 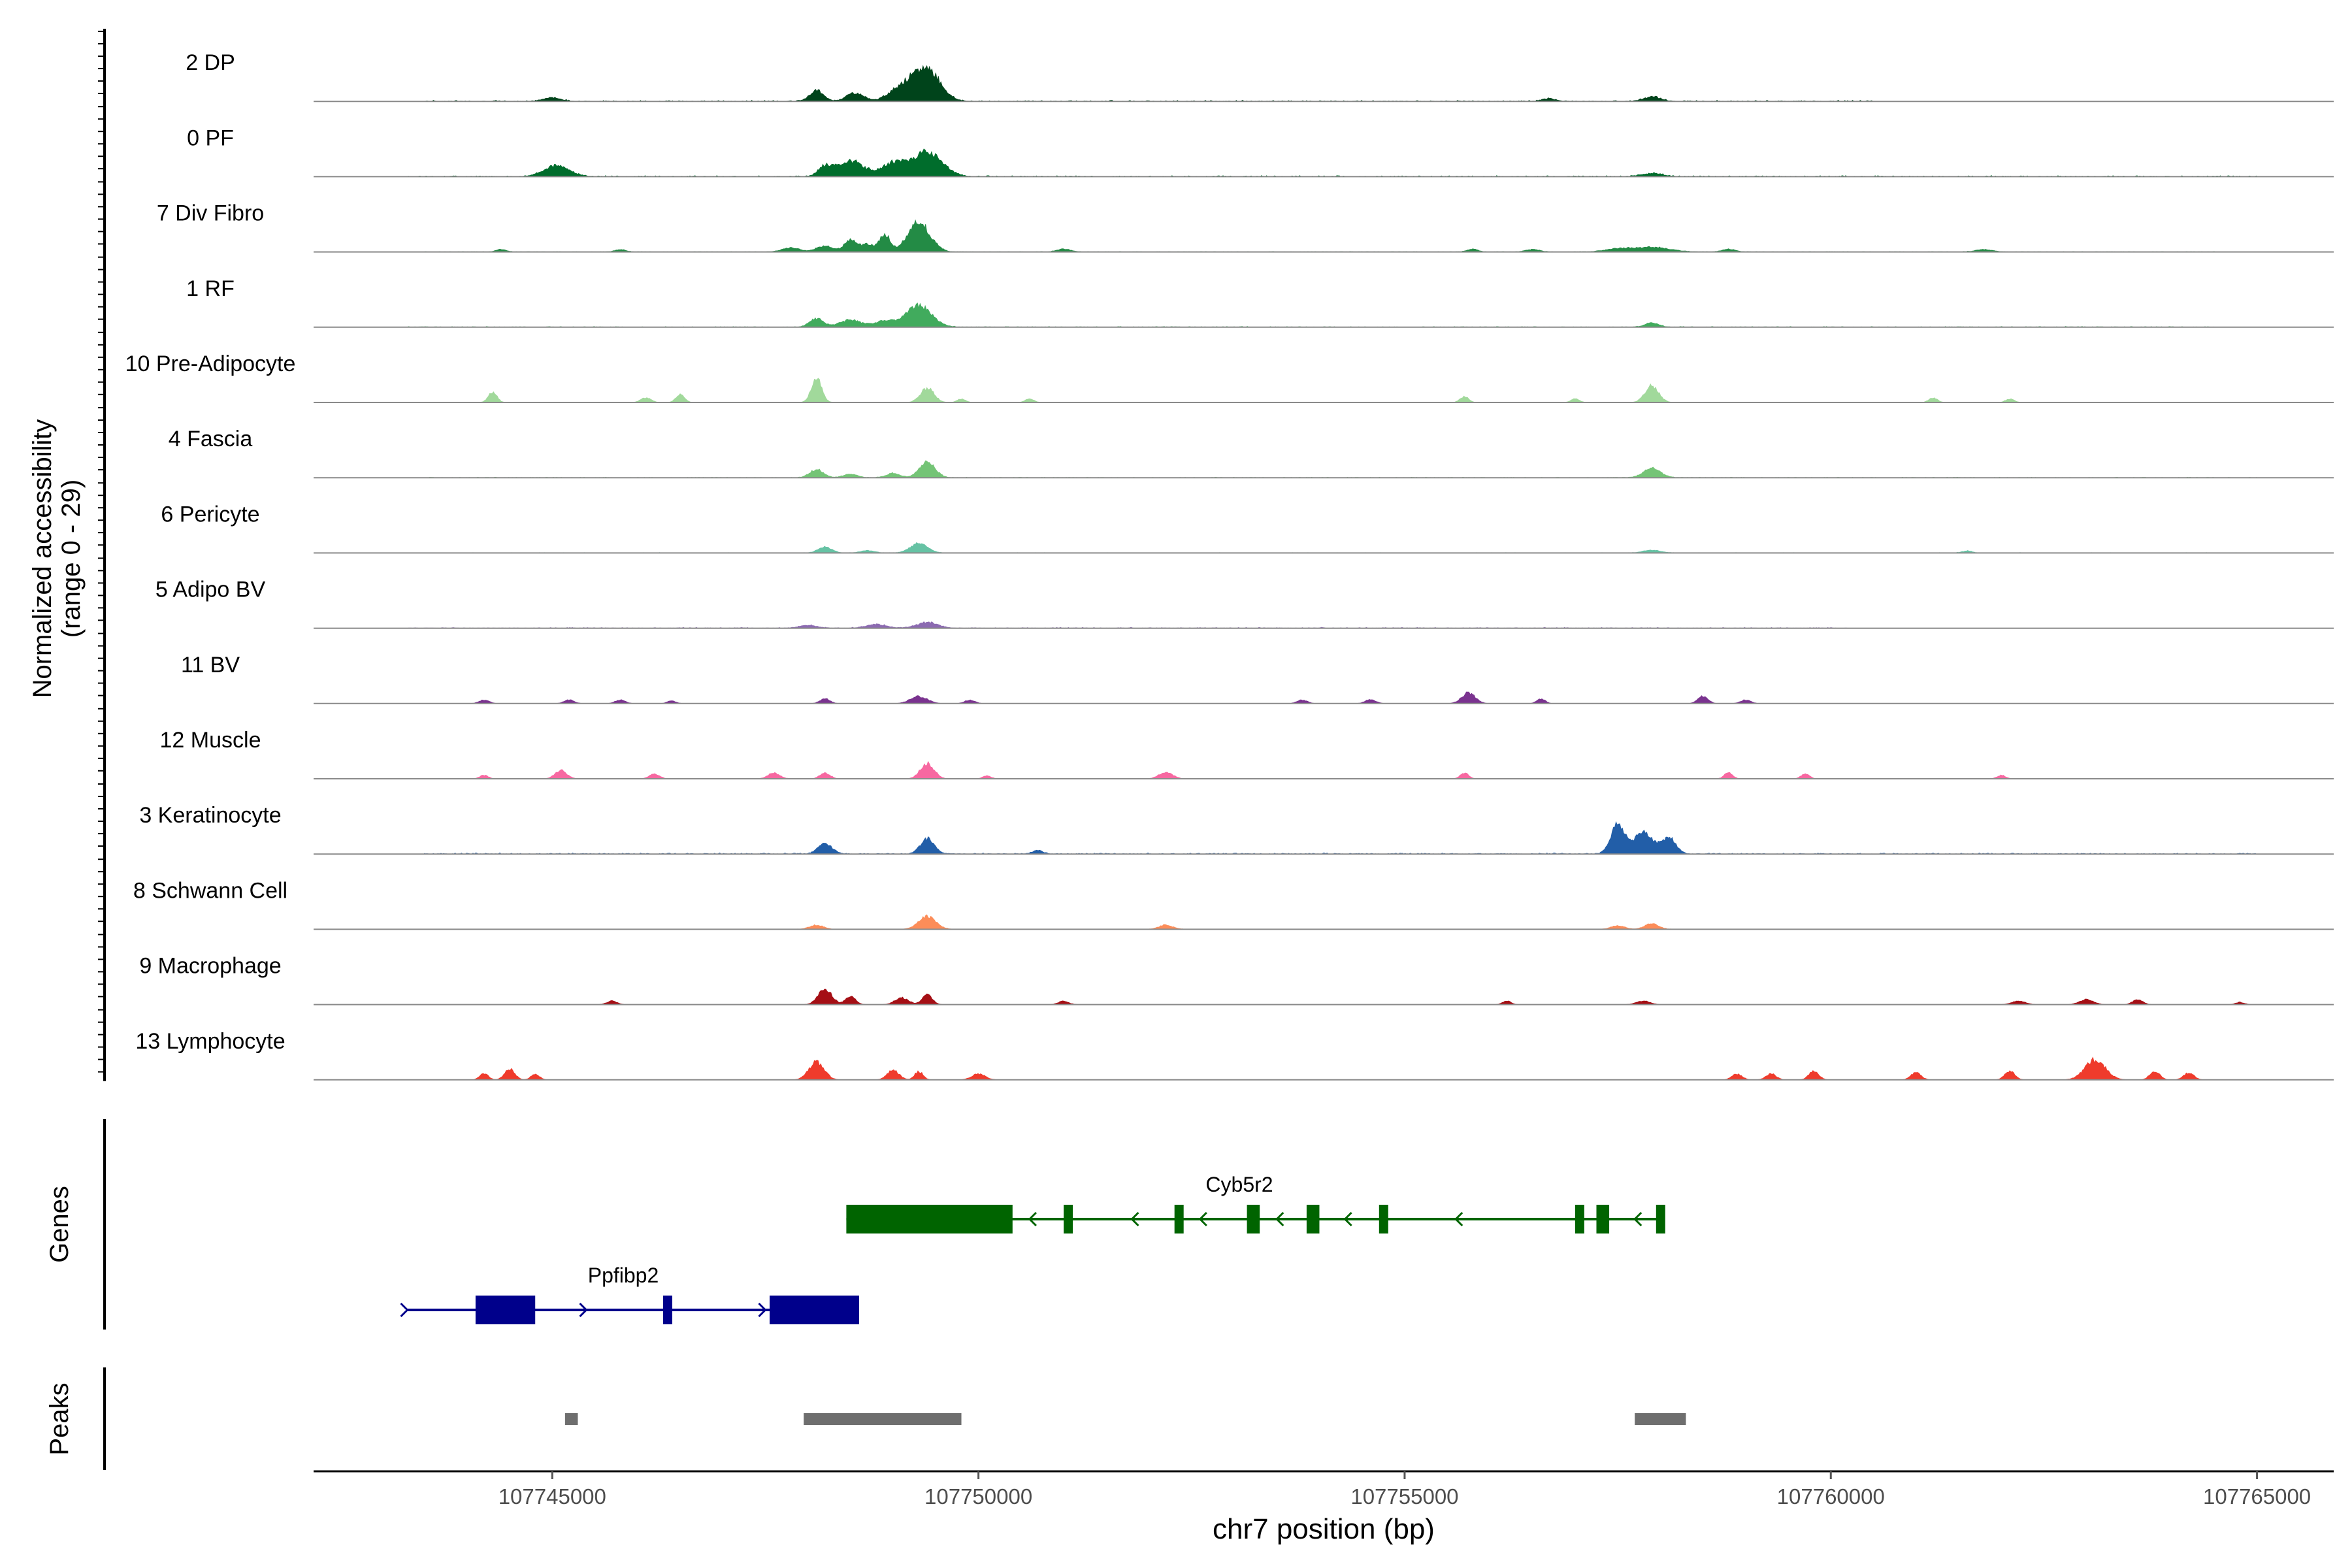 I want to click on track-11: 3 Keratinocyte, so click(x=1236, y=829).